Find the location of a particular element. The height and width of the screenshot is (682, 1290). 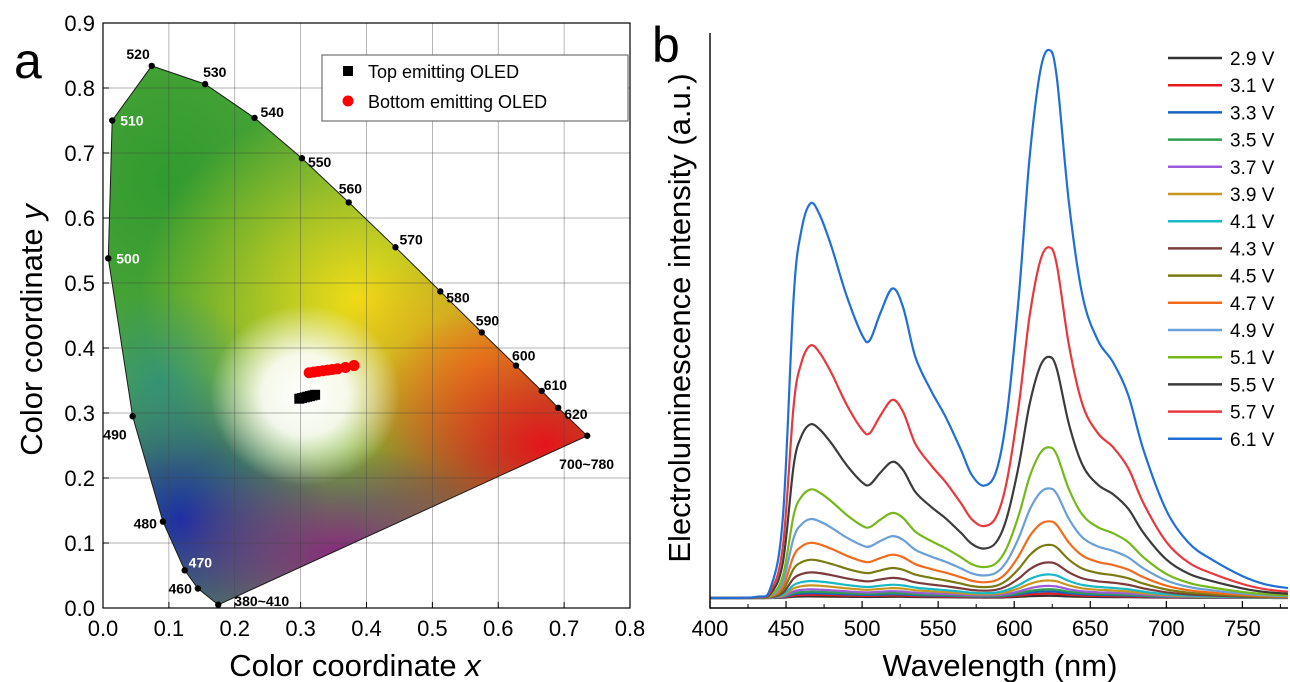

x-tick-label: 750 is located at coordinates (1242, 628).